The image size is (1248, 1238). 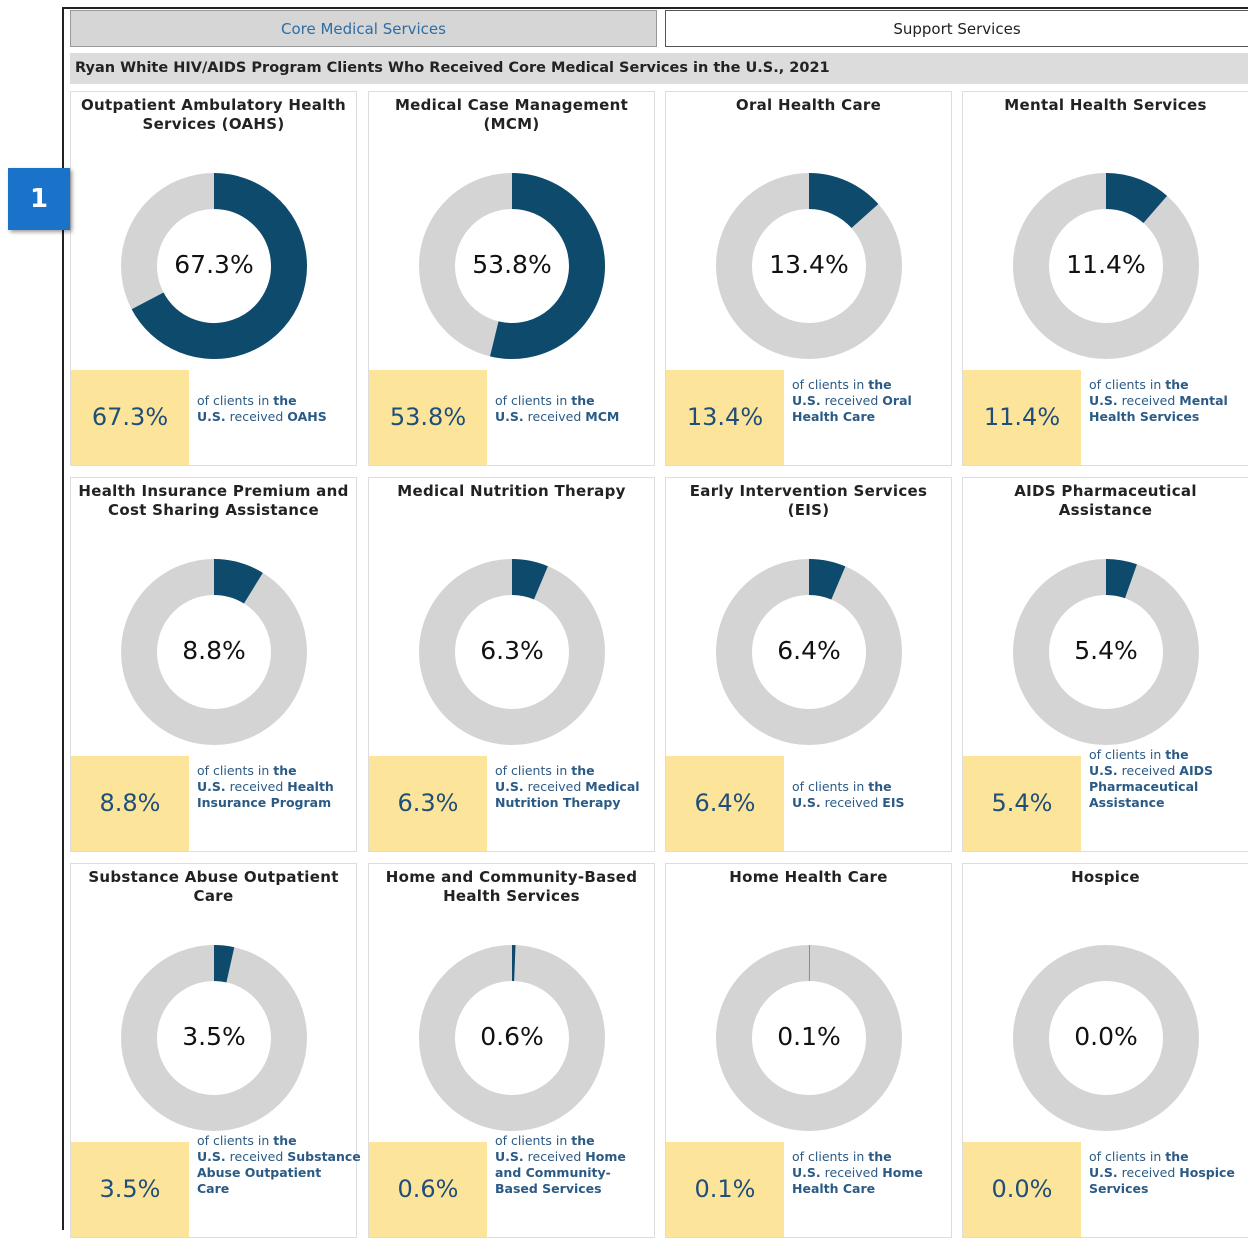 I want to click on value-box: 13.4%, so click(x=725, y=417).